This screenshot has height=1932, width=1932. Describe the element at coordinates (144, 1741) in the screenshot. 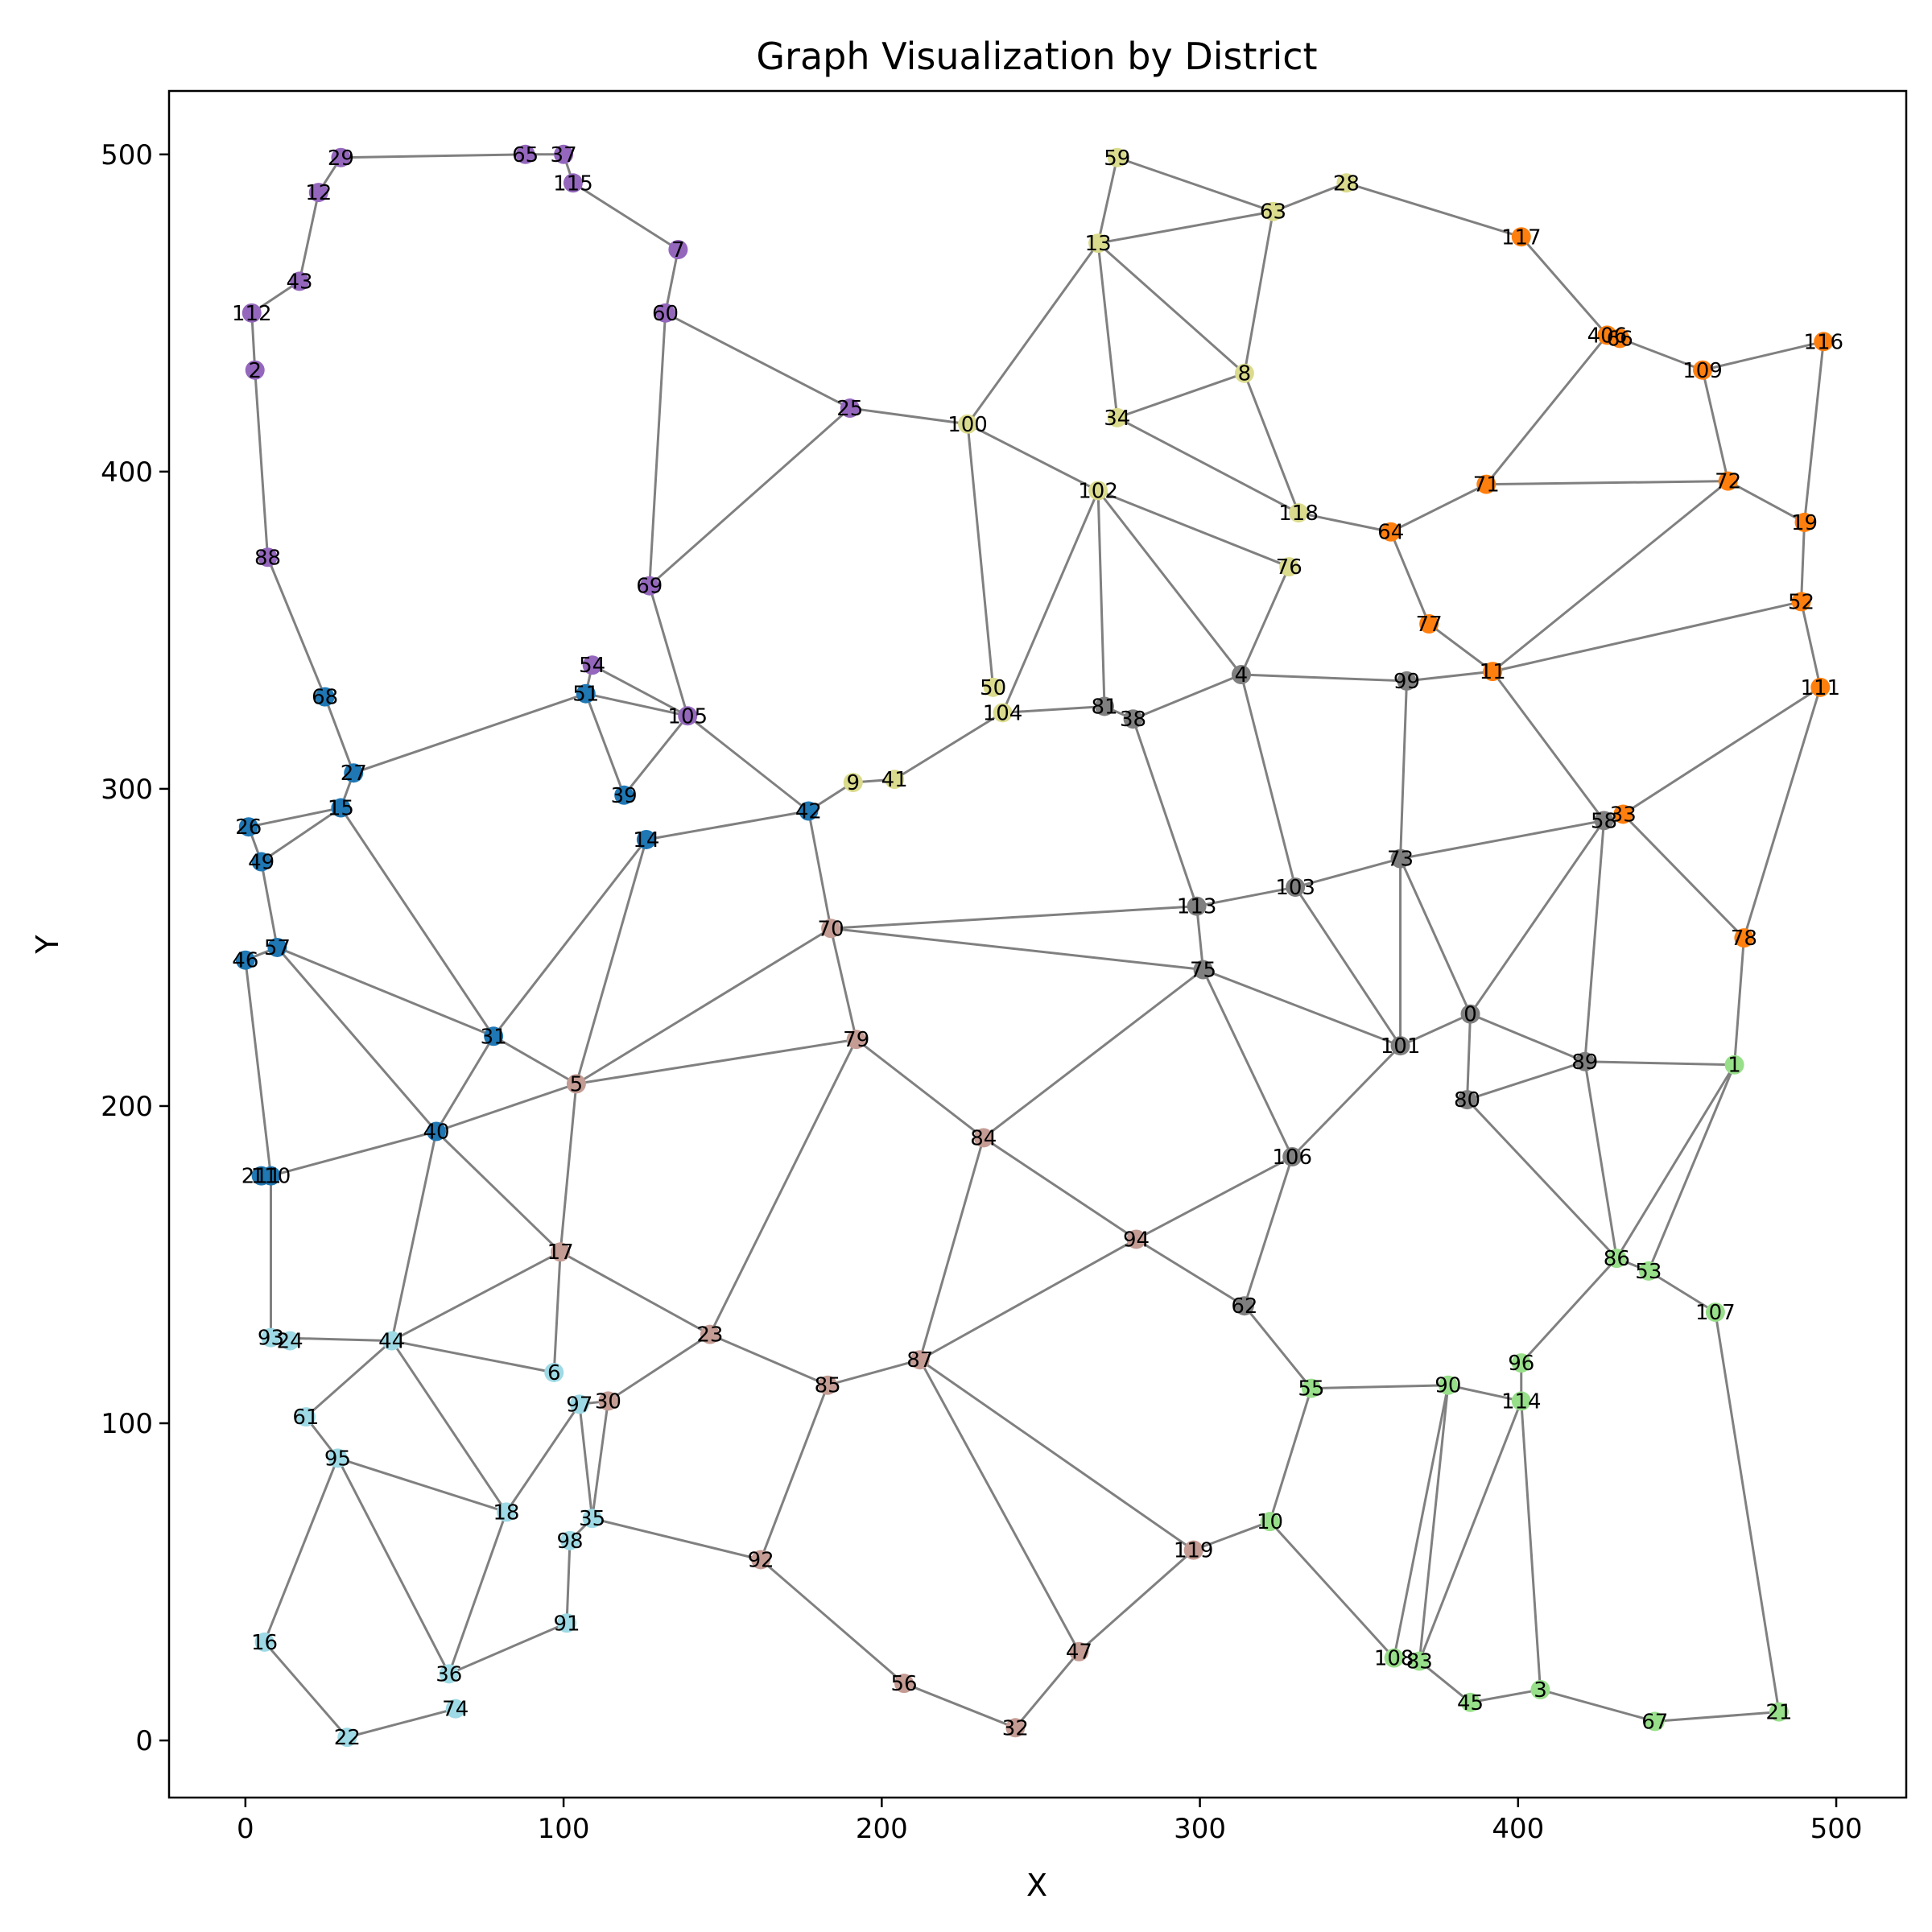

I see `y-tick-label: 0` at that location.